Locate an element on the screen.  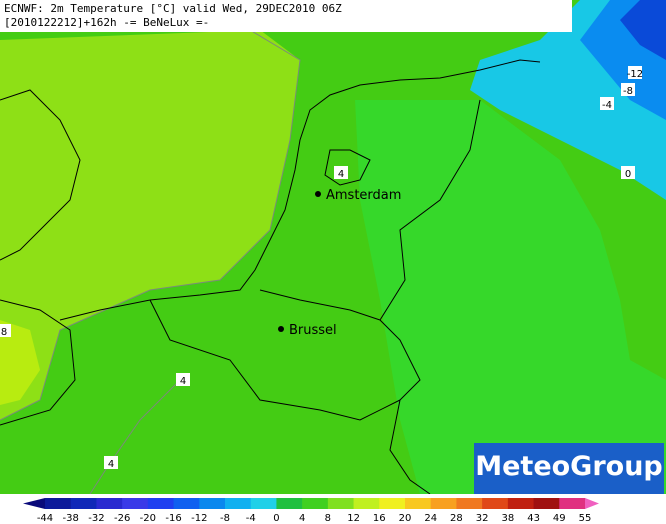
header-line: [2010122212]+162h -= BeNeLux =- is located at coordinates (106, 22).